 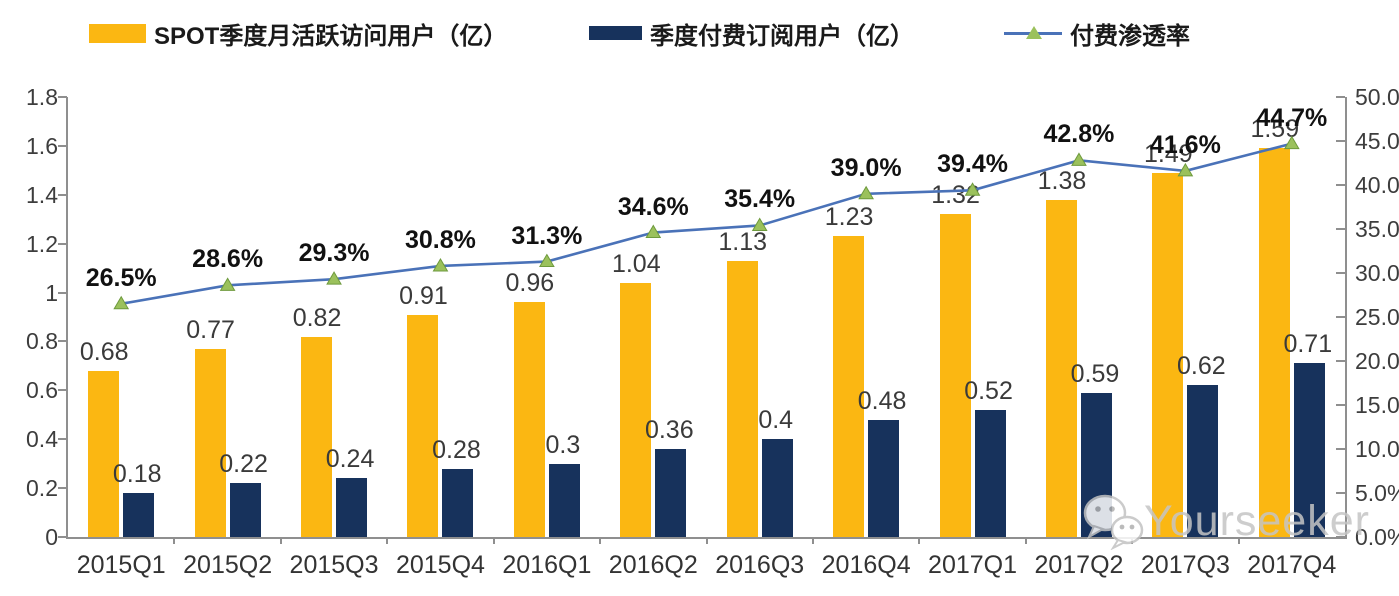 What do you see at coordinates (973, 565) in the screenshot?
I see `x-axis-label: 2017Q1` at bounding box center [973, 565].